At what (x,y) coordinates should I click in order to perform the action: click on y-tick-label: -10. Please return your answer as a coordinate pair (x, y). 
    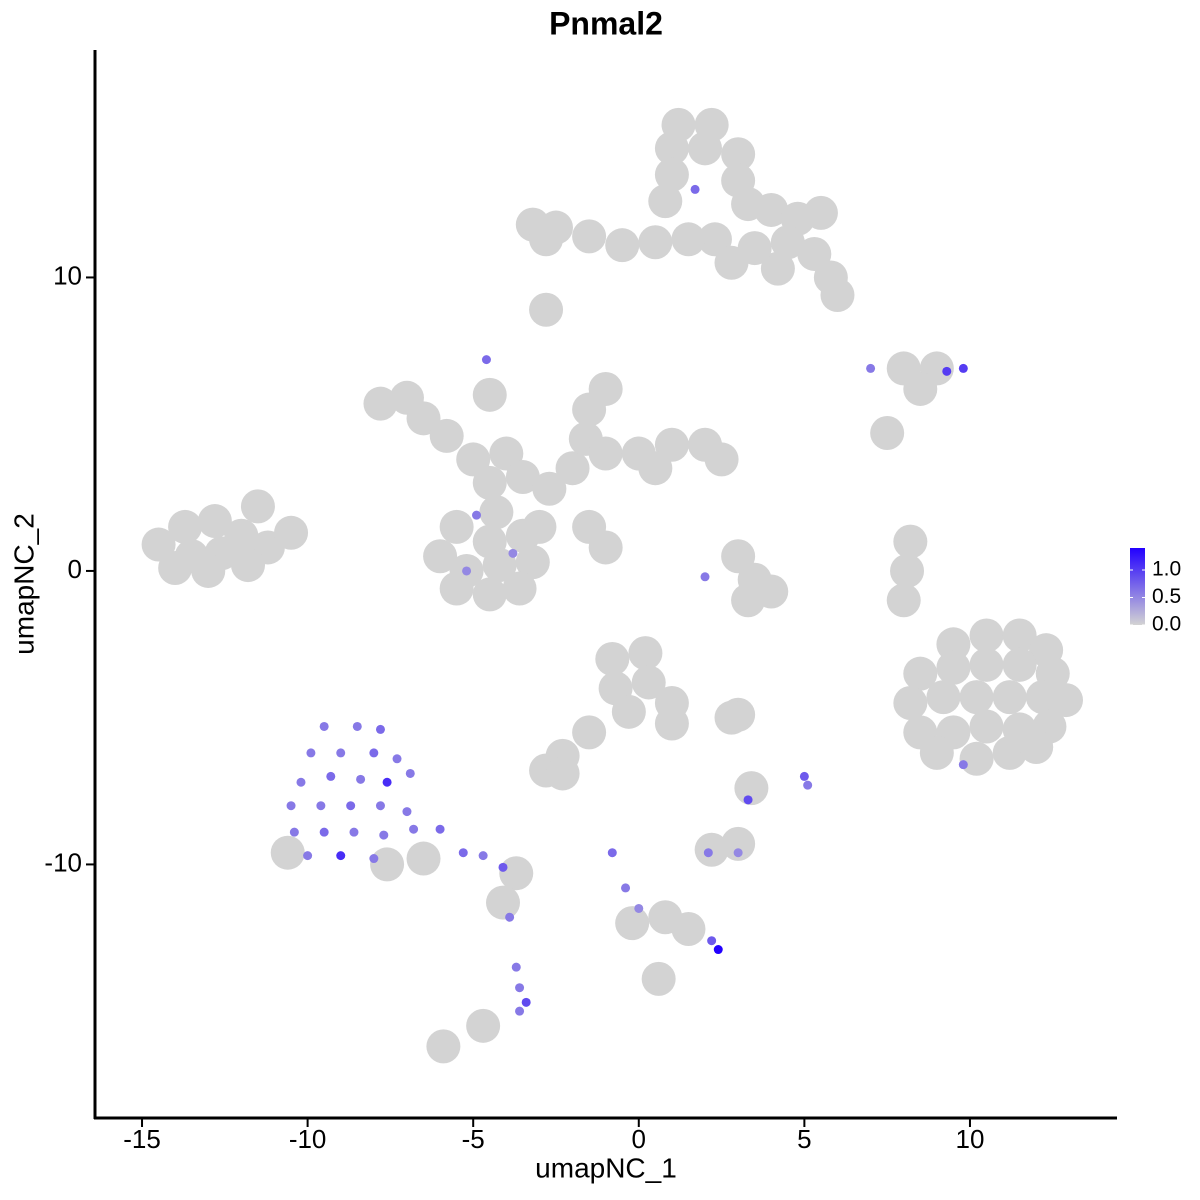
    Looking at the image, I should click on (63, 862).